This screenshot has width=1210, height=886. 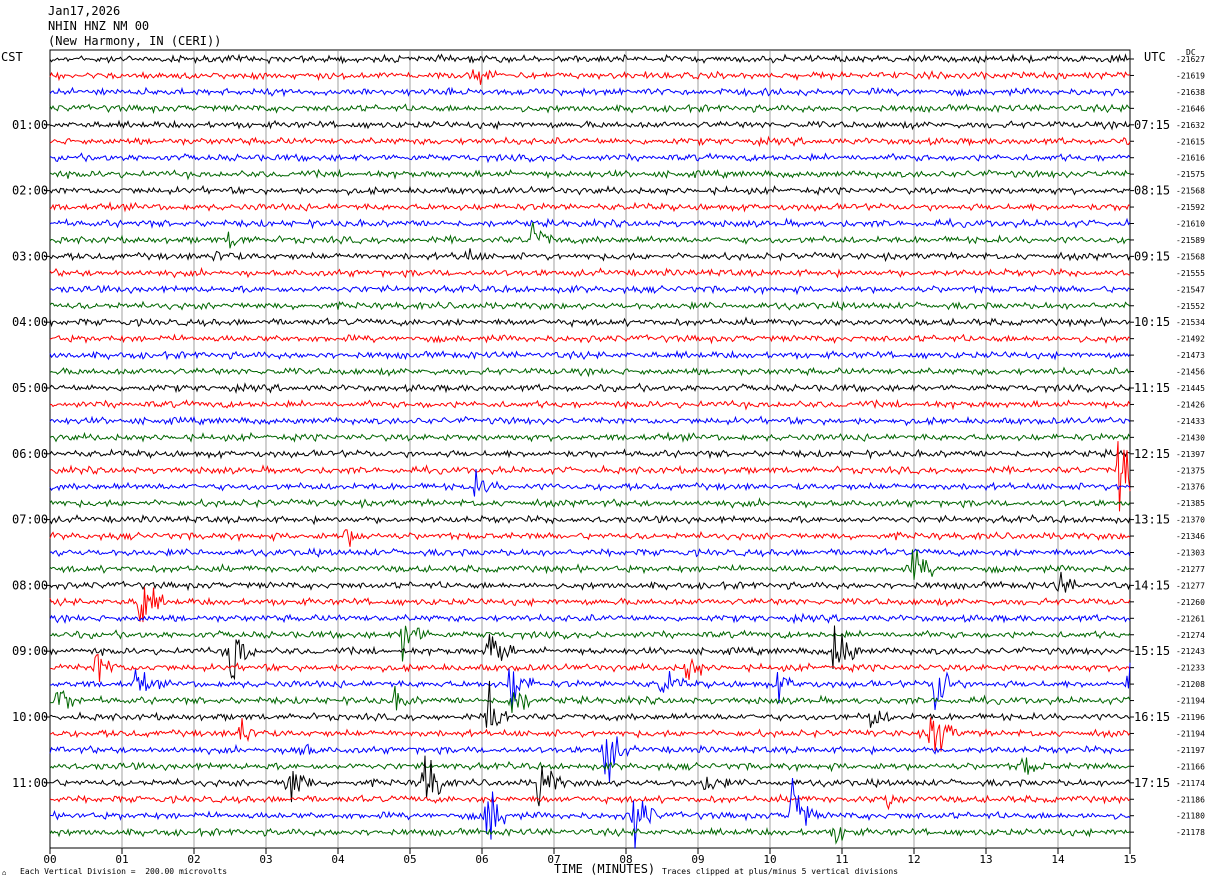 What do you see at coordinates (121, 859) in the screenshot?
I see `x-tick-label: 01` at bounding box center [121, 859].